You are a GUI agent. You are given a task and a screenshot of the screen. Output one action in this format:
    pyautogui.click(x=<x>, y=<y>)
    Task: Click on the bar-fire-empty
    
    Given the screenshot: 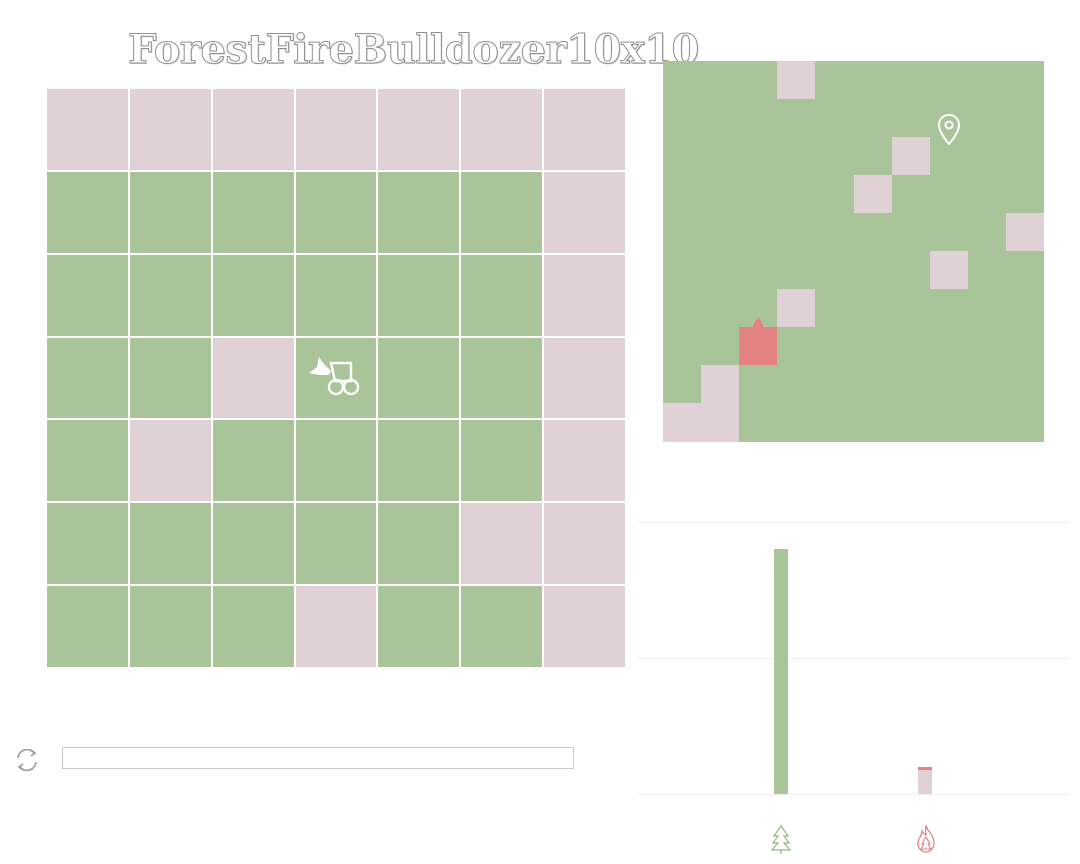 What is the action you would take?
    pyautogui.click(x=925, y=781)
    